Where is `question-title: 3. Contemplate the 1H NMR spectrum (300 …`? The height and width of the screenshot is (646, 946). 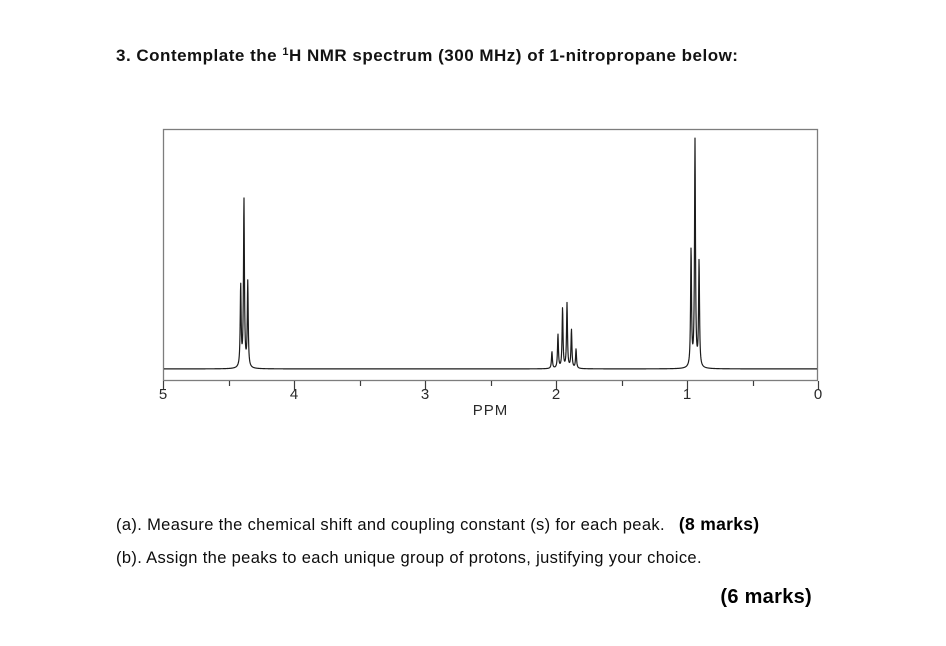 question-title: 3. Contemplate the 1H NMR spectrum (300 … is located at coordinates (427, 56).